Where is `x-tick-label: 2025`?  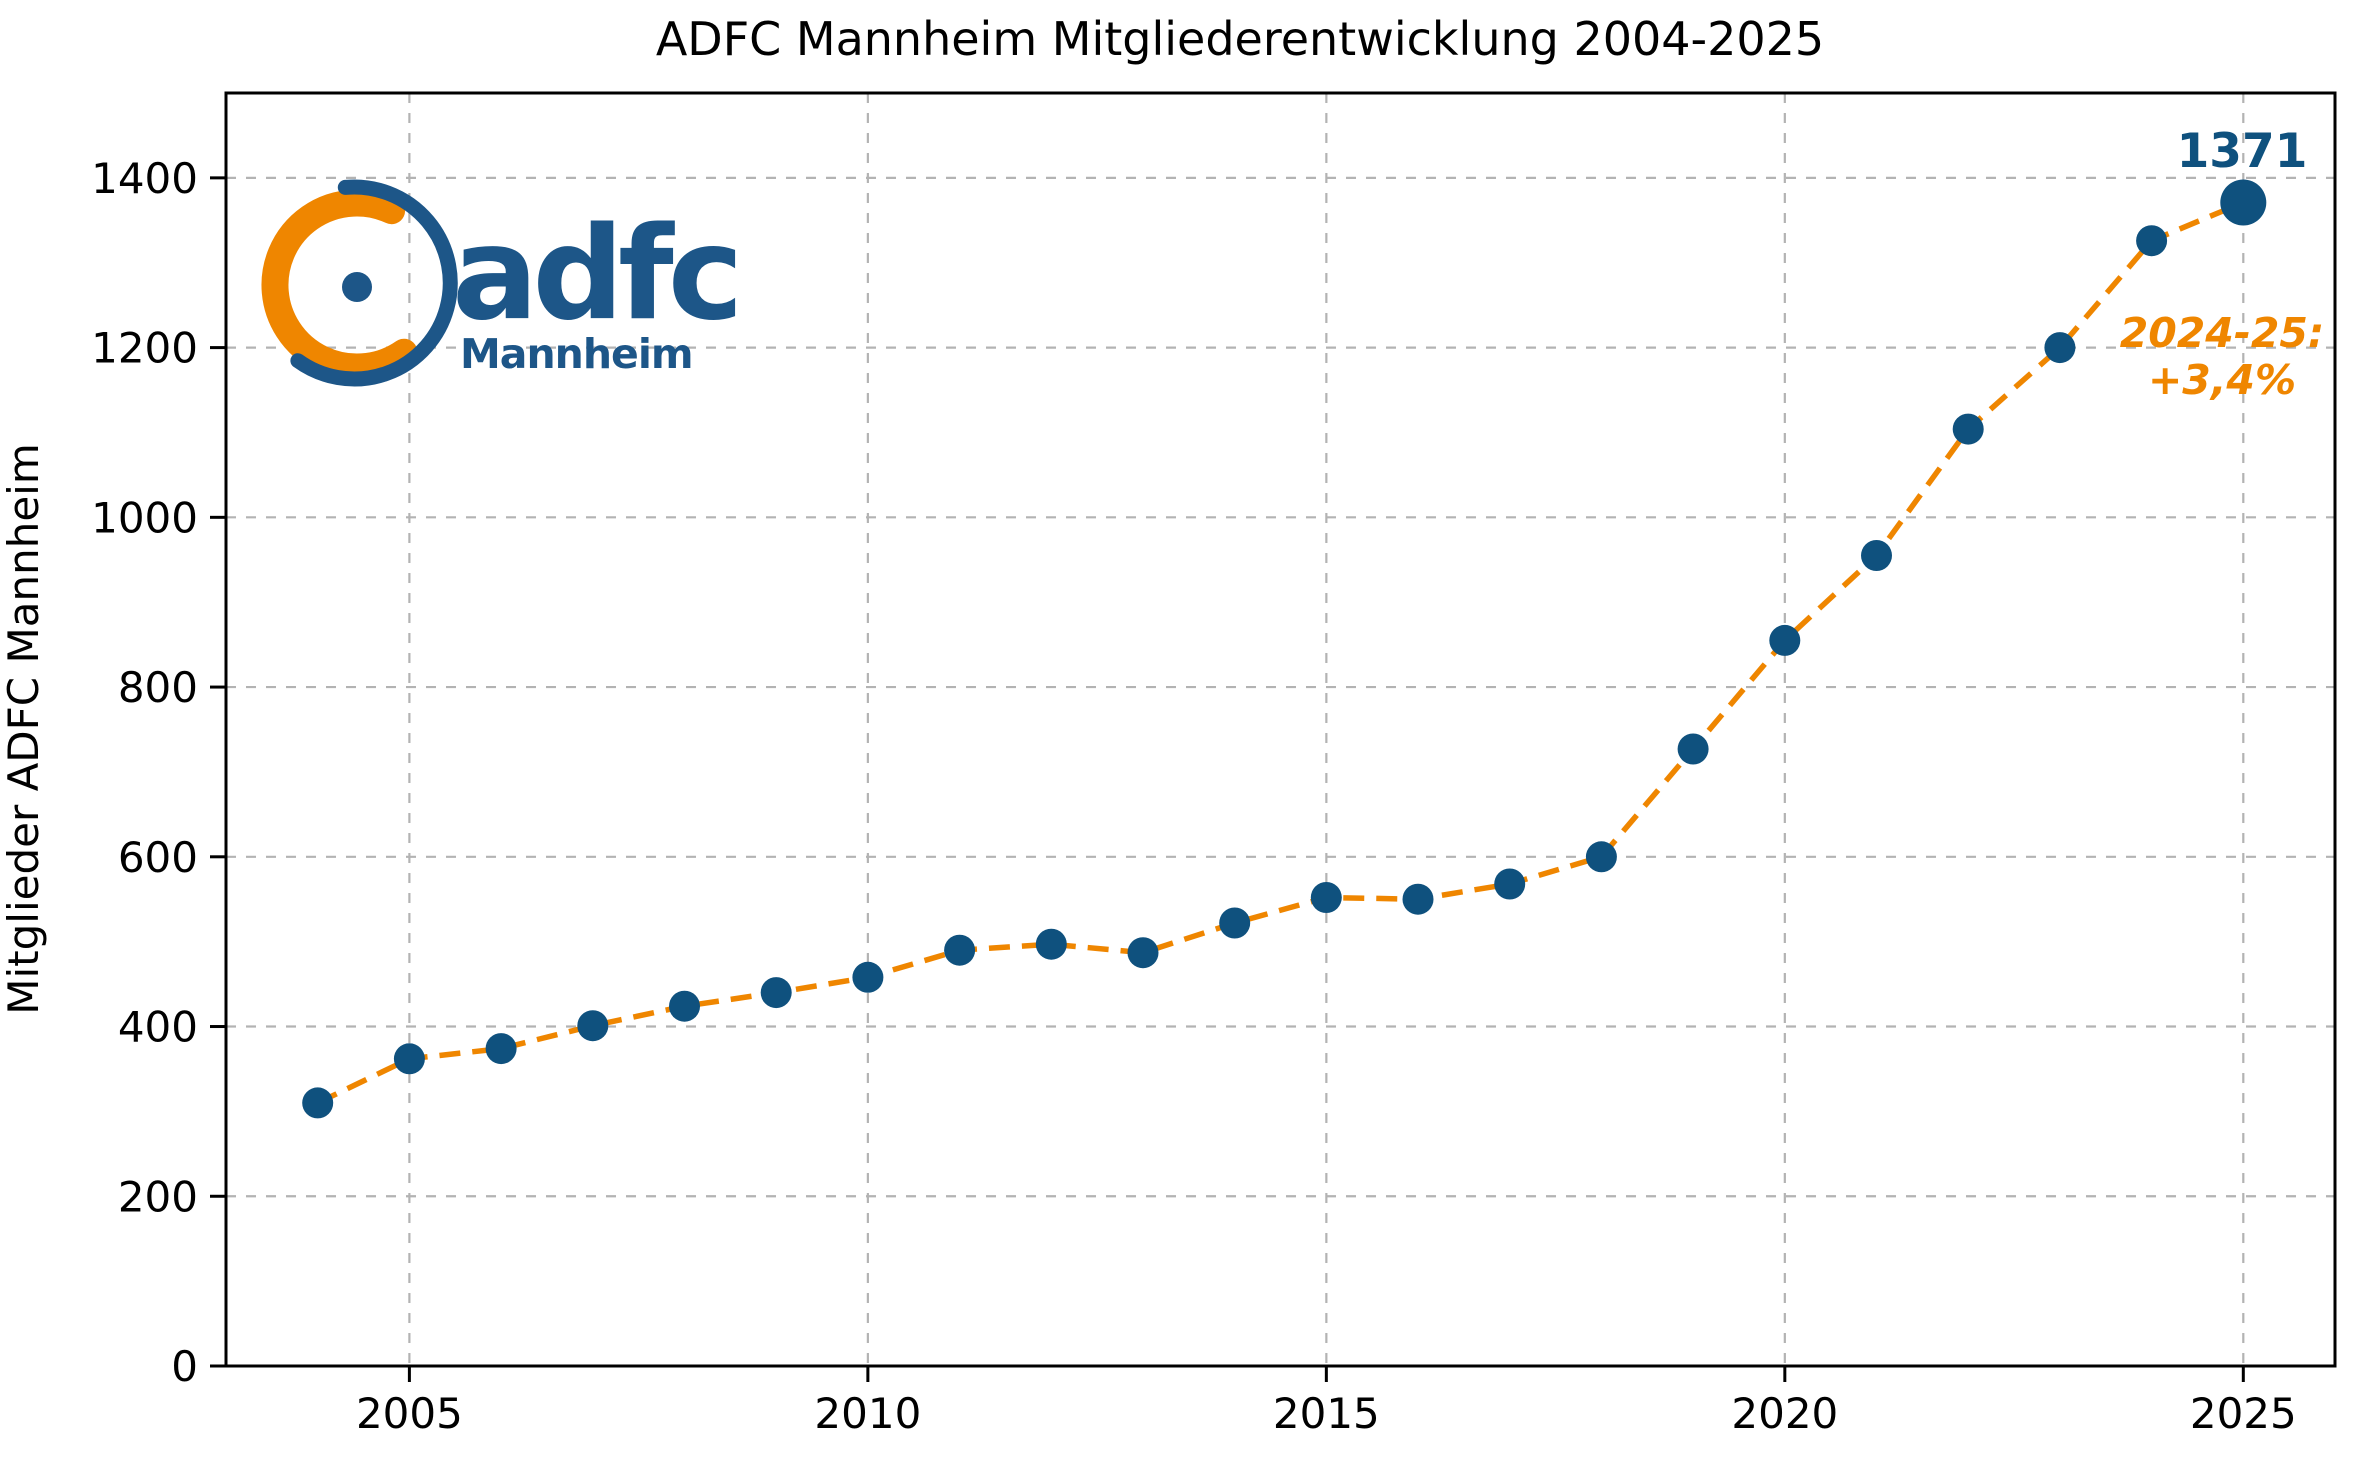
x-tick-label: 2025 is located at coordinates (2243, 1413).